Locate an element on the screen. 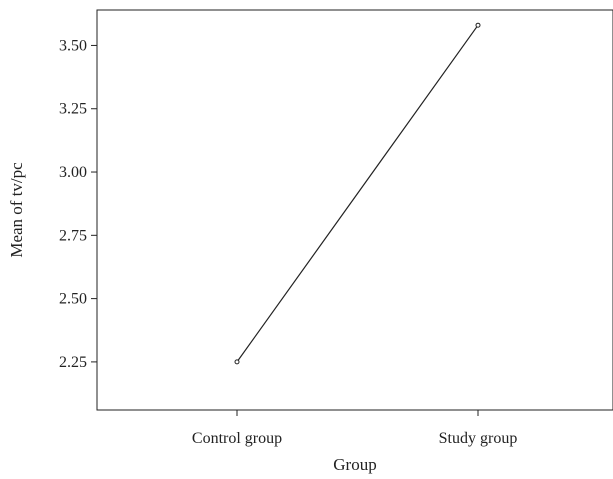 Image resolution: width=613 pixels, height=479 pixels. y-tick-label: 2.50 is located at coordinates (73, 299).